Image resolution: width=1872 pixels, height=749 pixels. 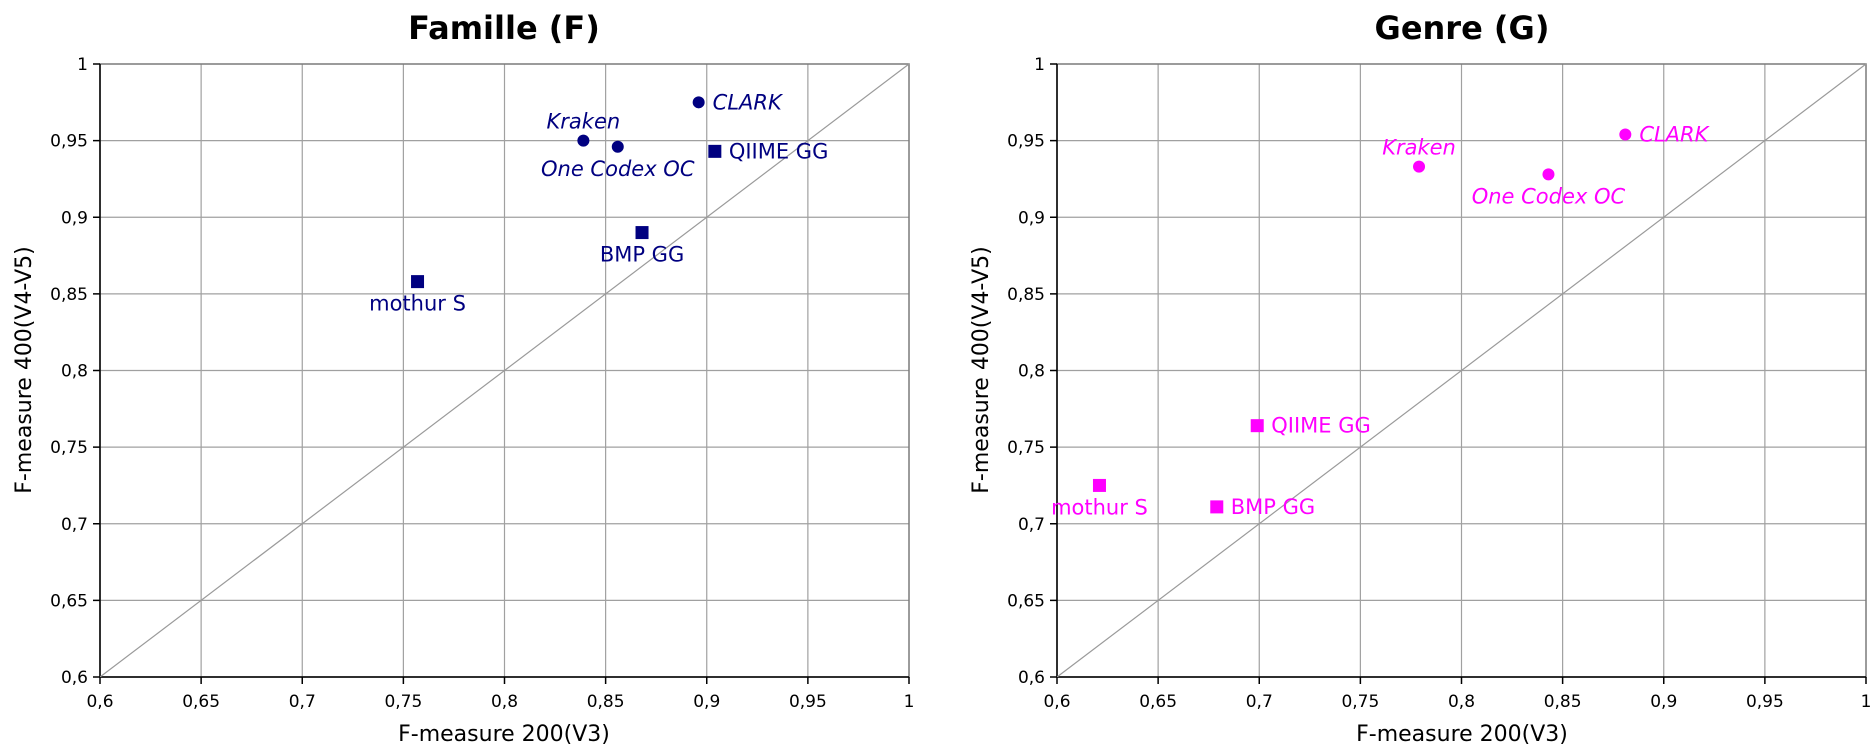 I want to click on chart-title: Famille (F), so click(x=504, y=28).